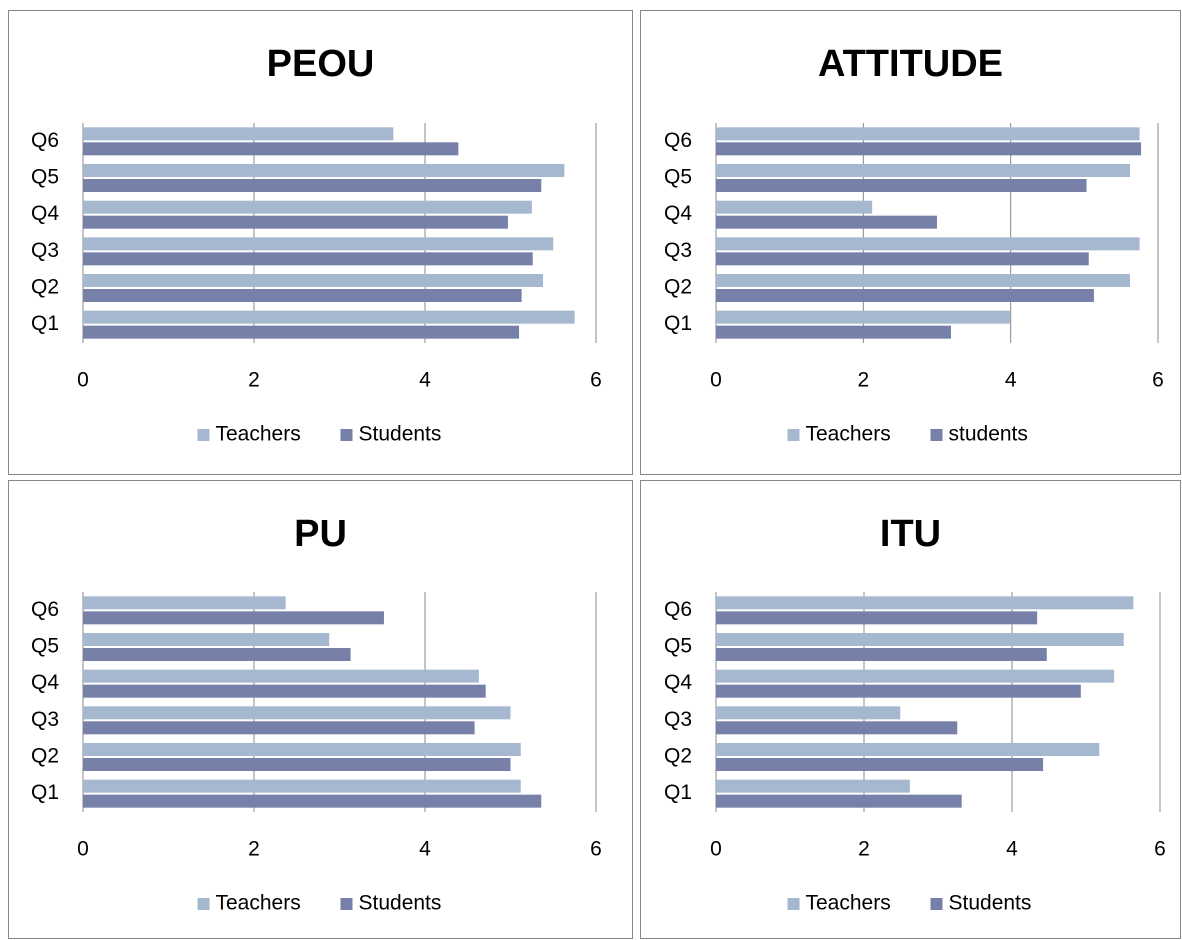 The image size is (1182, 940). What do you see at coordinates (320, 534) in the screenshot?
I see `chart-title: PU` at bounding box center [320, 534].